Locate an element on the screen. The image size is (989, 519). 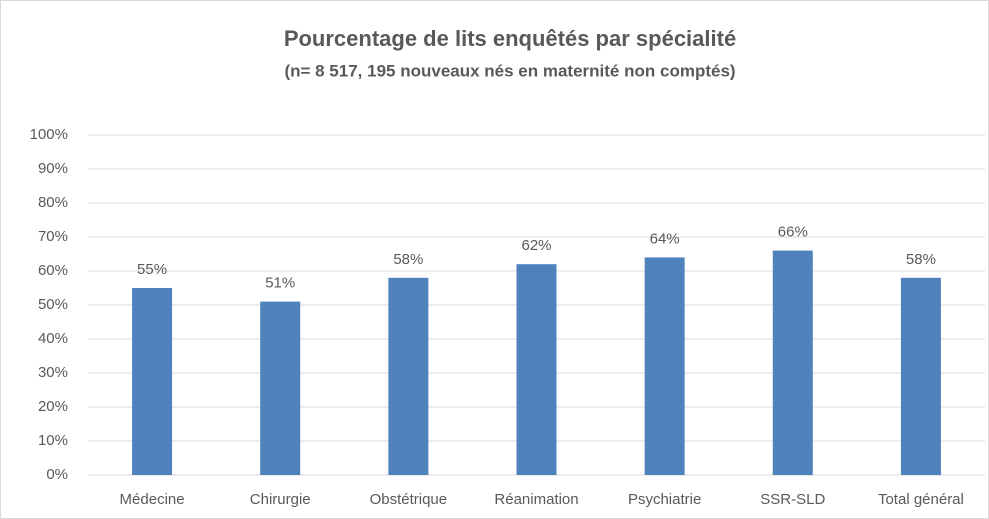
data-label: 62% is located at coordinates (536, 245).